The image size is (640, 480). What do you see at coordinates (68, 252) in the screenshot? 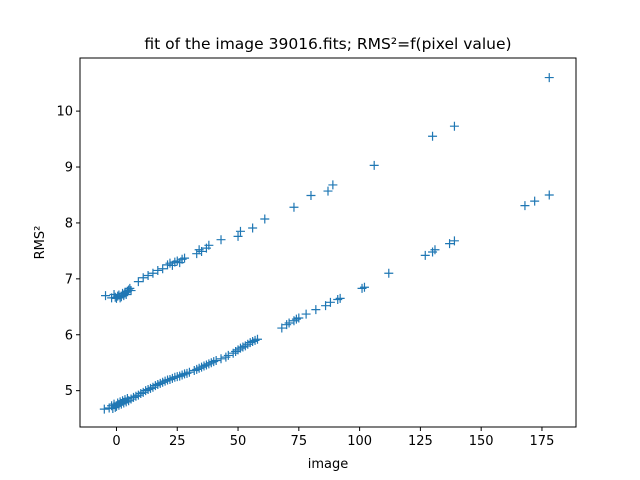
I see `y-axis-ticks: 5 6 7 8 9 10` at bounding box center [68, 252].